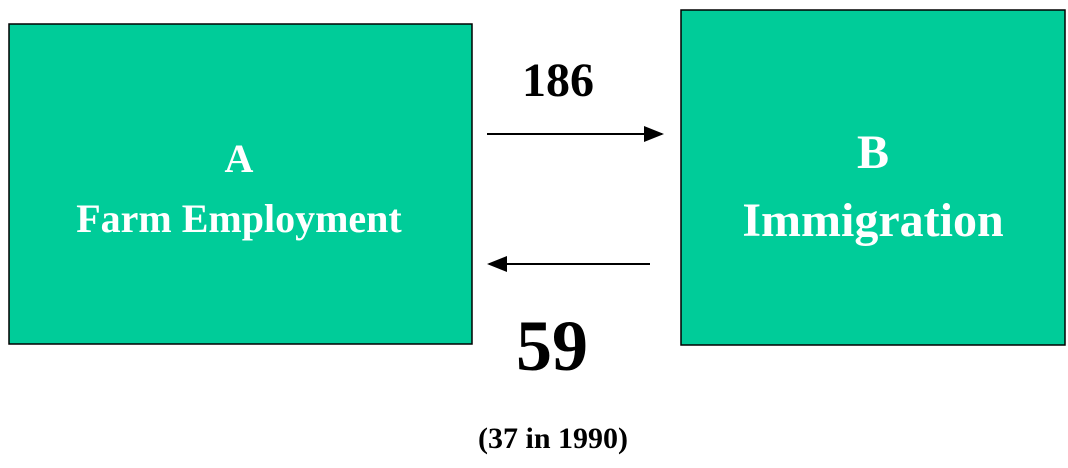 The width and height of the screenshot is (1068, 468). What do you see at coordinates (239, 158) in the screenshot?
I see `node-letter: A` at bounding box center [239, 158].